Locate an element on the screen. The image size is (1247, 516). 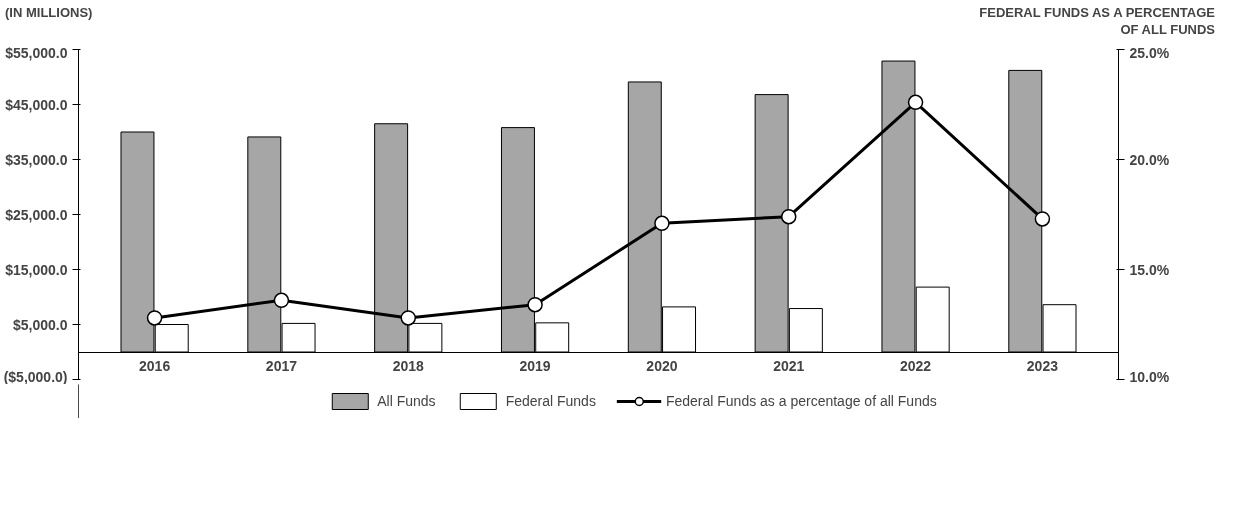
x-tick-label: 2020 is located at coordinates (662, 365).